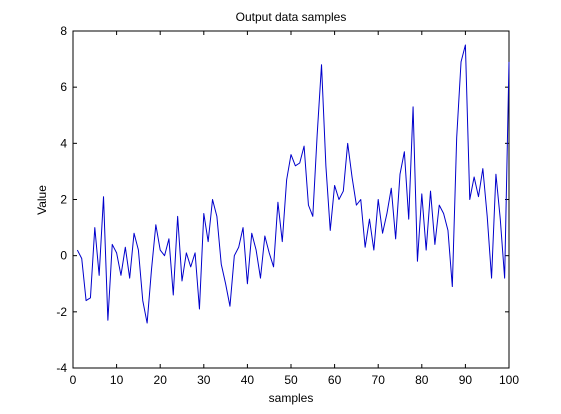 This screenshot has height=414, width=561. Describe the element at coordinates (248, 380) in the screenshot. I see `x-tick-label: 40` at that location.